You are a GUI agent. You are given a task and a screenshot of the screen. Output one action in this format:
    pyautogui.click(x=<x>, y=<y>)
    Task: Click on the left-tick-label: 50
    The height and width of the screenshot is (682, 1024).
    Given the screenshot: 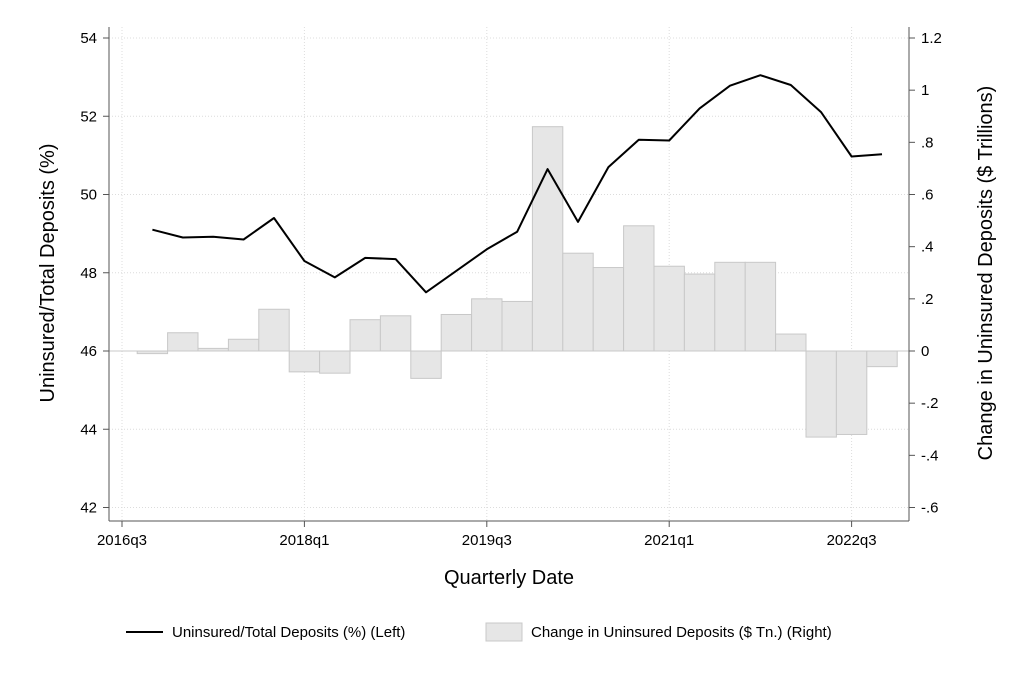 What is the action you would take?
    pyautogui.click(x=88, y=195)
    